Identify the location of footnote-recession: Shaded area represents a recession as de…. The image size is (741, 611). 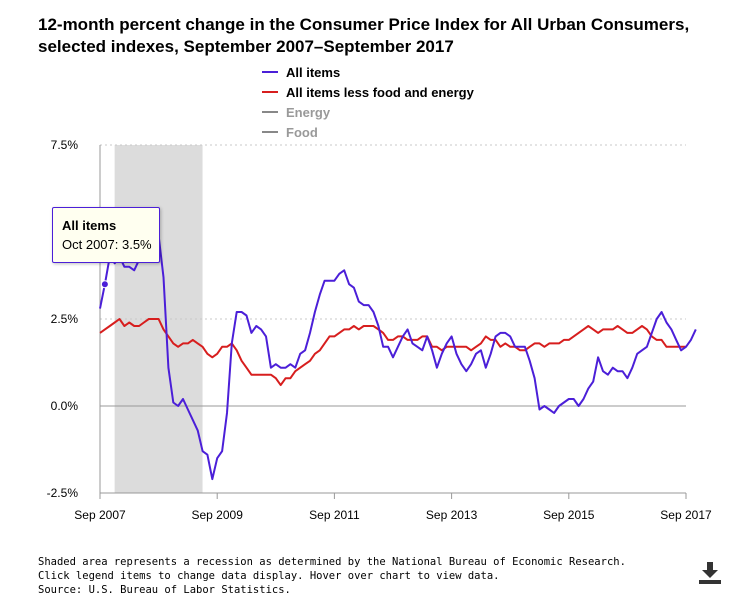
(332, 562).